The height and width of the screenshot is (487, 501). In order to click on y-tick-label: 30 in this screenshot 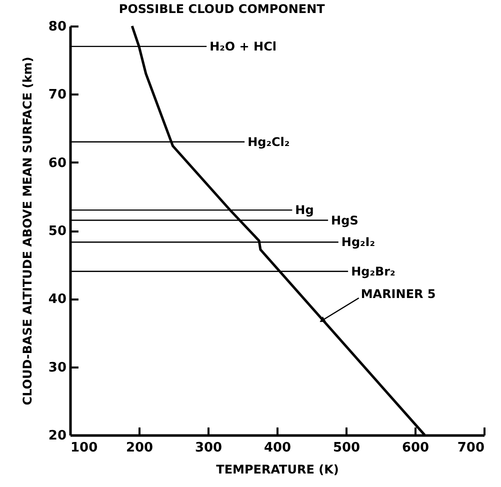, I will do `click(57, 368)`.